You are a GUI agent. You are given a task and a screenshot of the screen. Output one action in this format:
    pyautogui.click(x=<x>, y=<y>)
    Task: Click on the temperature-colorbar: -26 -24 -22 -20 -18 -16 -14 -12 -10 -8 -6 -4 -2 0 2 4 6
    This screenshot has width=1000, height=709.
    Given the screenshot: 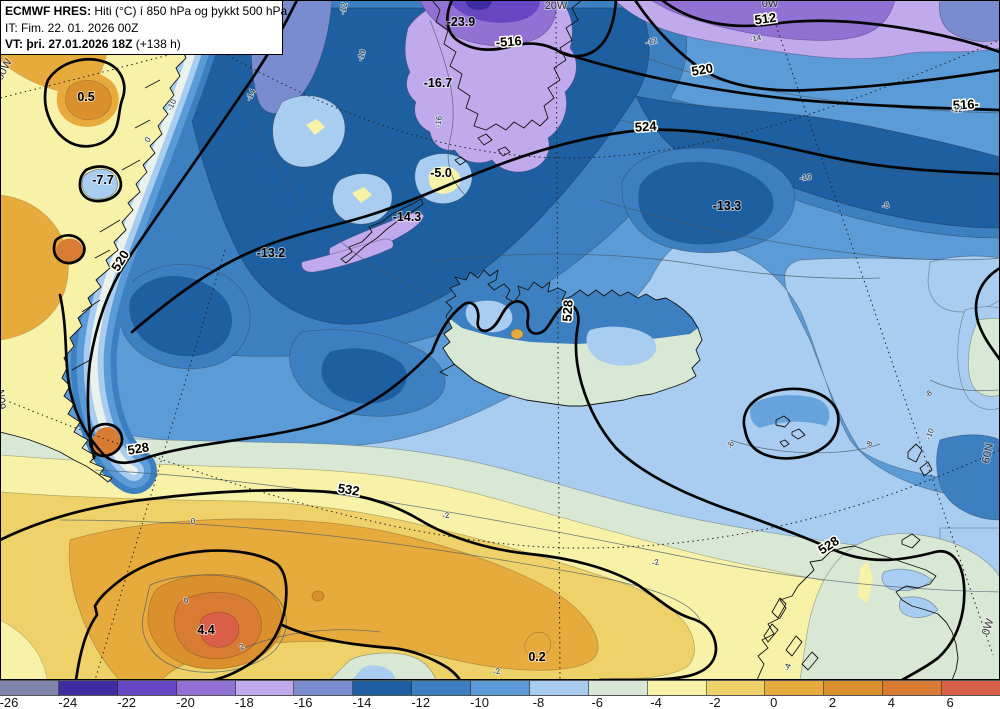 What is the action you would take?
    pyautogui.click(x=500, y=694)
    